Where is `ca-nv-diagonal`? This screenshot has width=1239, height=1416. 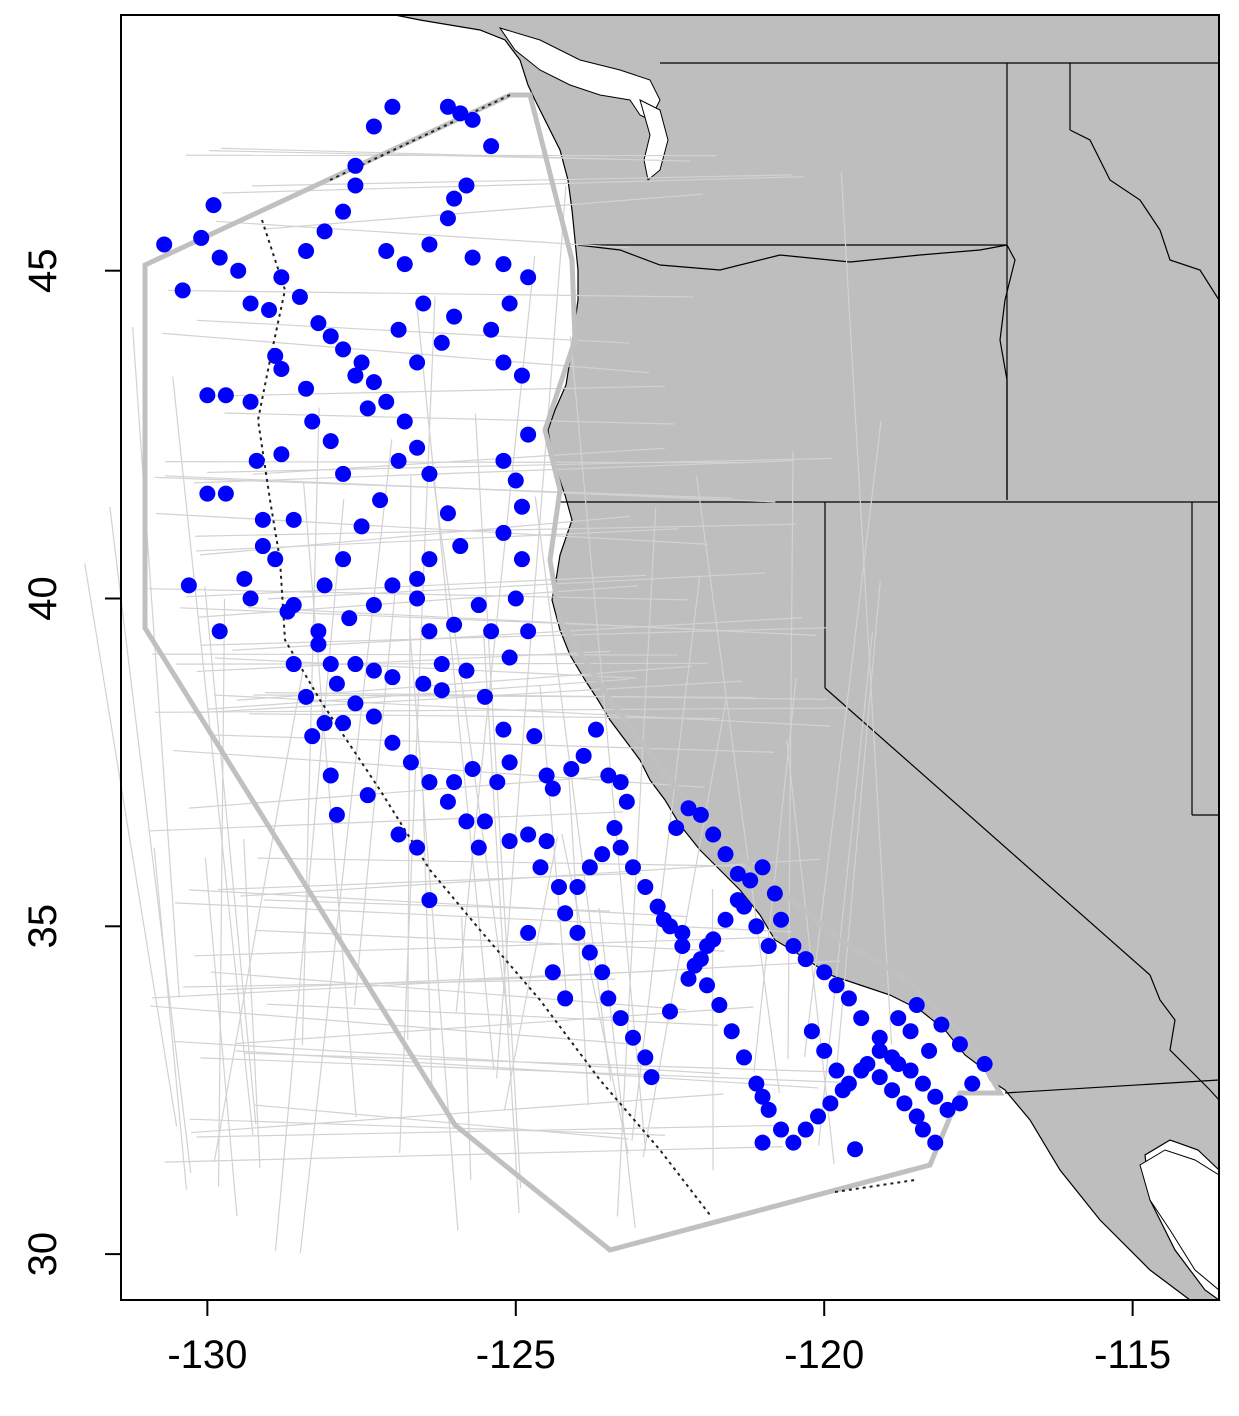 ca-nv-diagonal is located at coordinates (987, 831).